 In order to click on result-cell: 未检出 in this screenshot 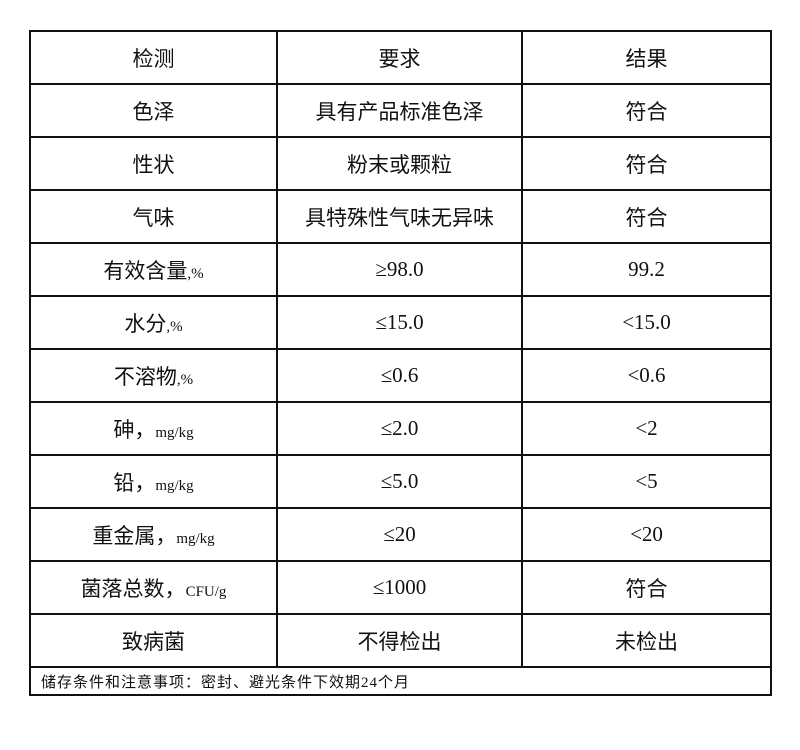, I will do `click(646, 640)`.